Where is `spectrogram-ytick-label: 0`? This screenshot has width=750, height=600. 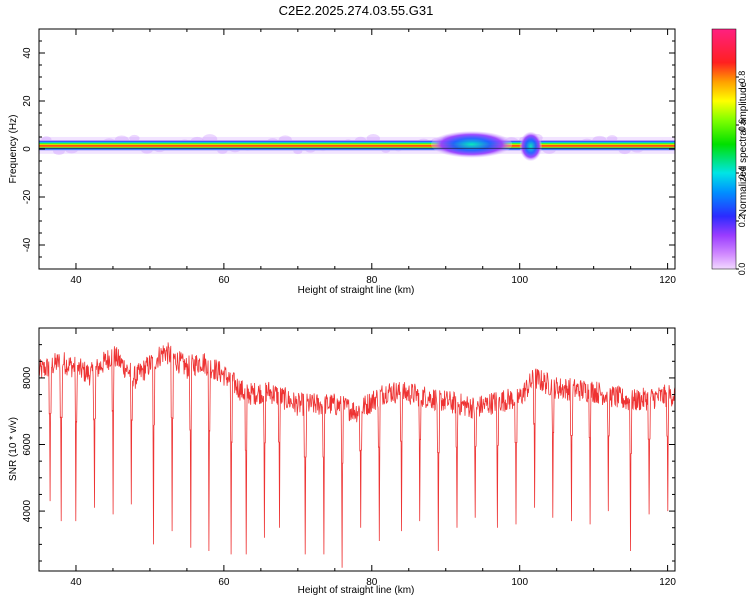 spectrogram-ytick-label: 0 is located at coordinates (27, 149).